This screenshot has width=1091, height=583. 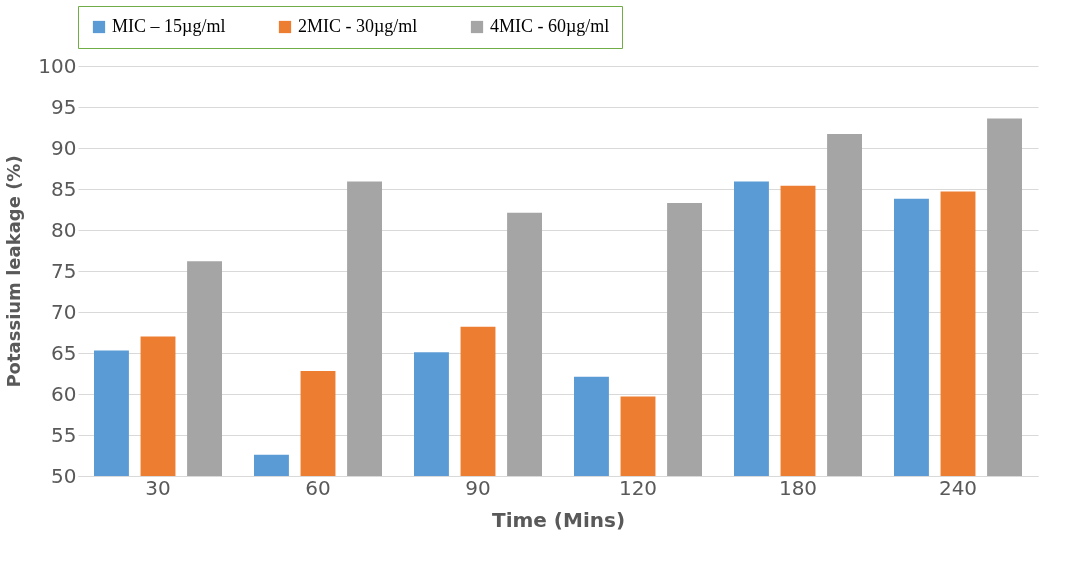 I want to click on x-tick-label: 120, so click(x=638, y=487).